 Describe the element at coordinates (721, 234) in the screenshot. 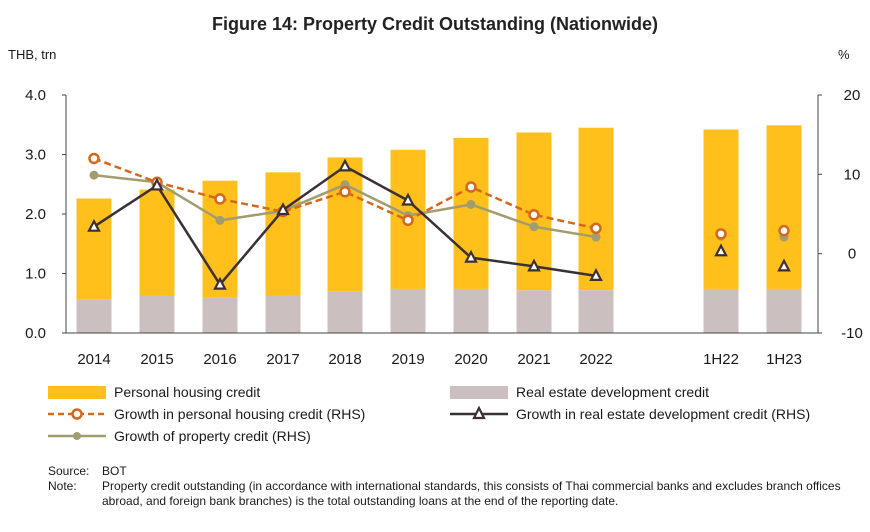

I see `point-growth-personal-1H22` at that location.